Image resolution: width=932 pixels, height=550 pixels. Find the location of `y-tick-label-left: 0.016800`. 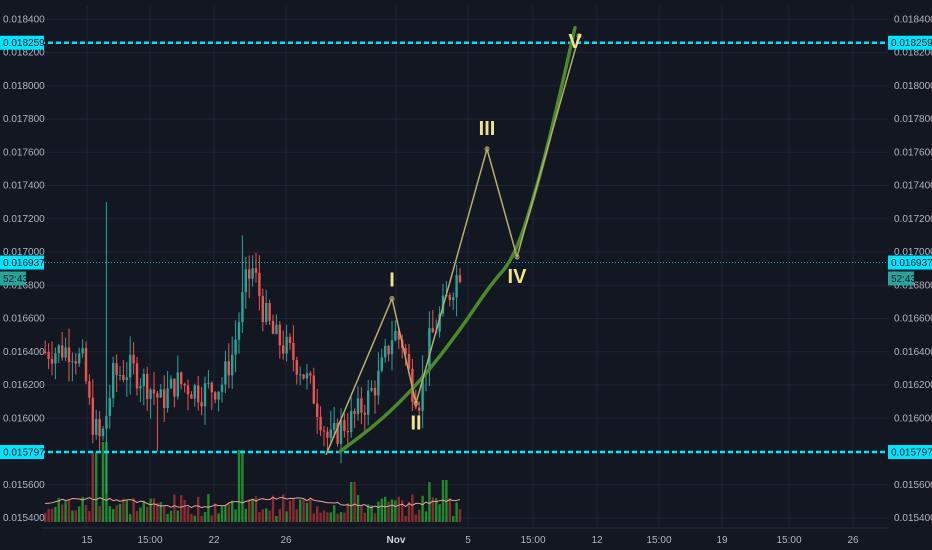

y-tick-label-left: 0.016800 is located at coordinates (24, 285).